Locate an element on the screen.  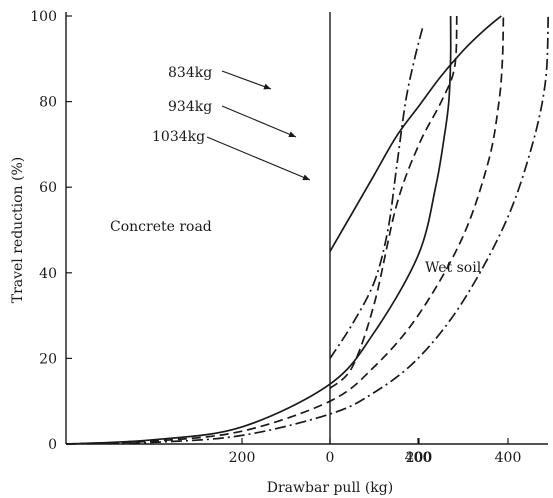
series-line-wet-soil-834kg is located at coordinates (415, 133).